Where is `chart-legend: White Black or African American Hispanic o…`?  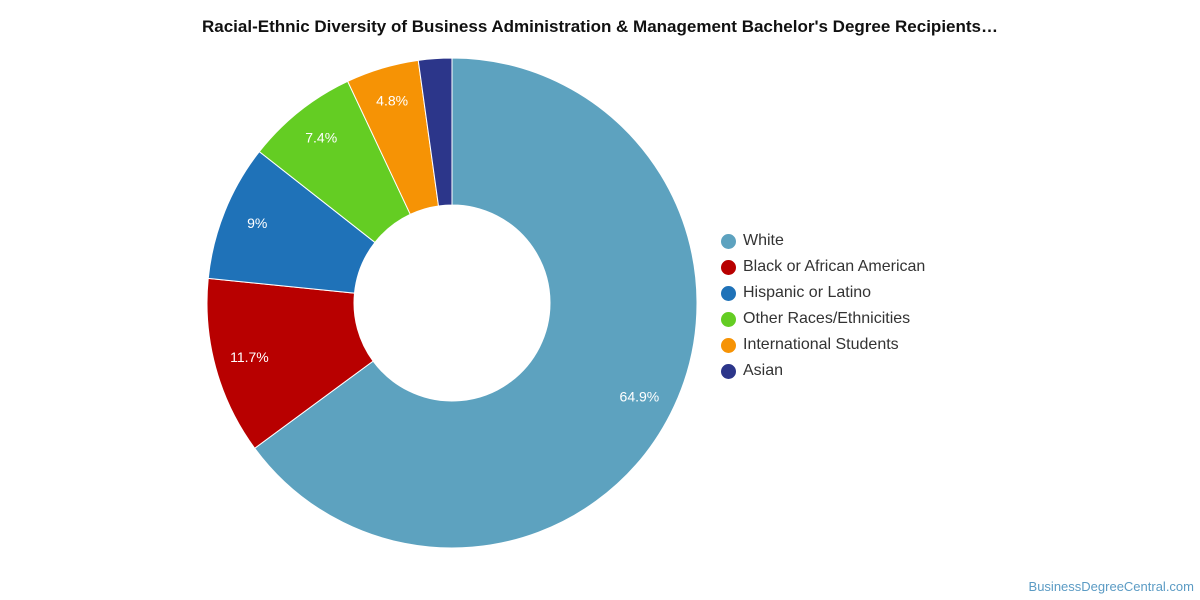
chart-legend: White Black or African American Hispanic o… is located at coordinates (823, 306).